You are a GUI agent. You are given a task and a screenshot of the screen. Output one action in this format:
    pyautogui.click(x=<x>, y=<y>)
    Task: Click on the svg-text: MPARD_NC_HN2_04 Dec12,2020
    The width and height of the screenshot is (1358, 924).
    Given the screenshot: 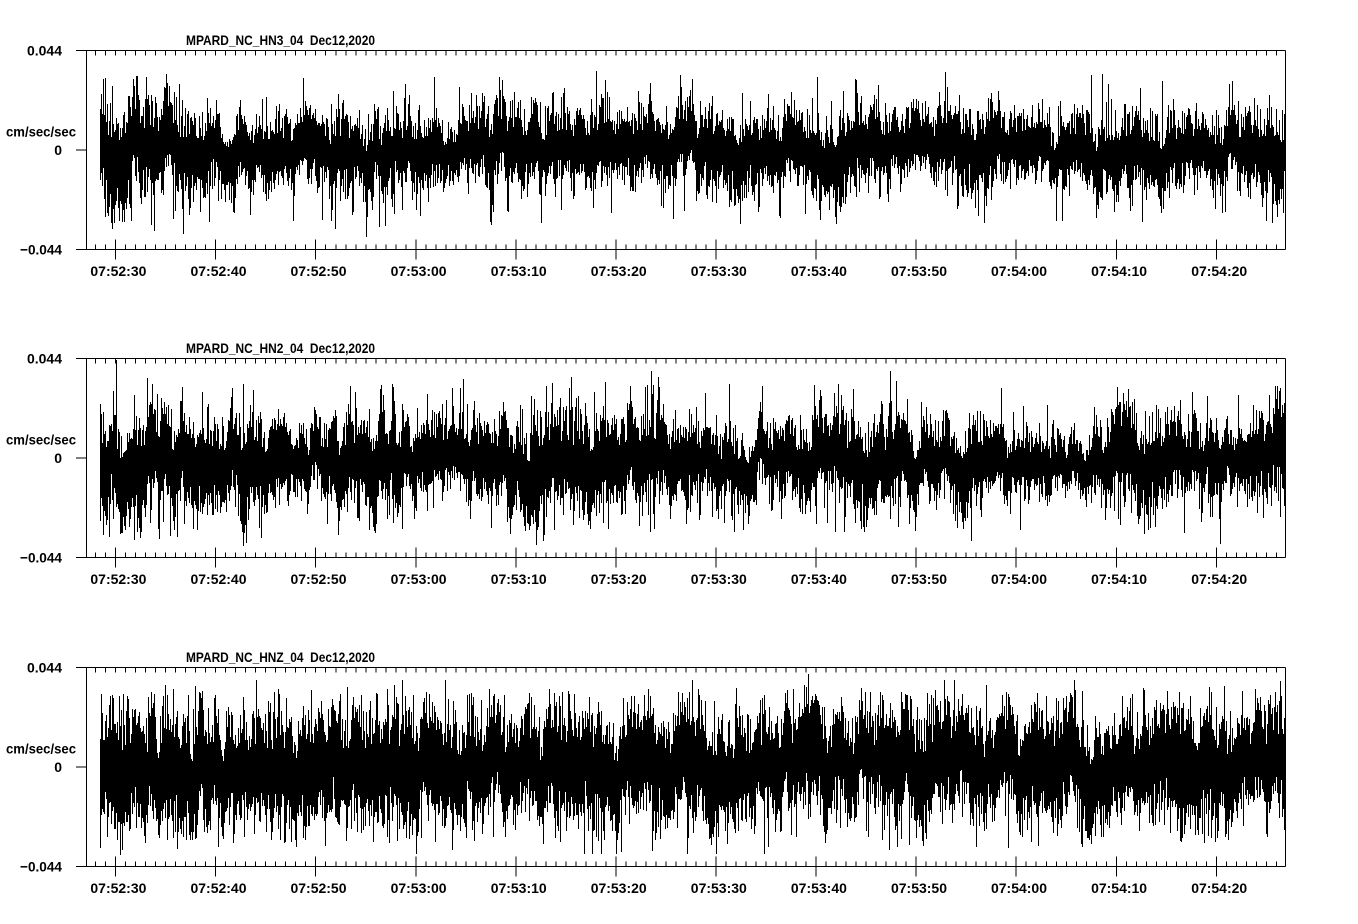 What is the action you would take?
    pyautogui.click(x=280, y=348)
    